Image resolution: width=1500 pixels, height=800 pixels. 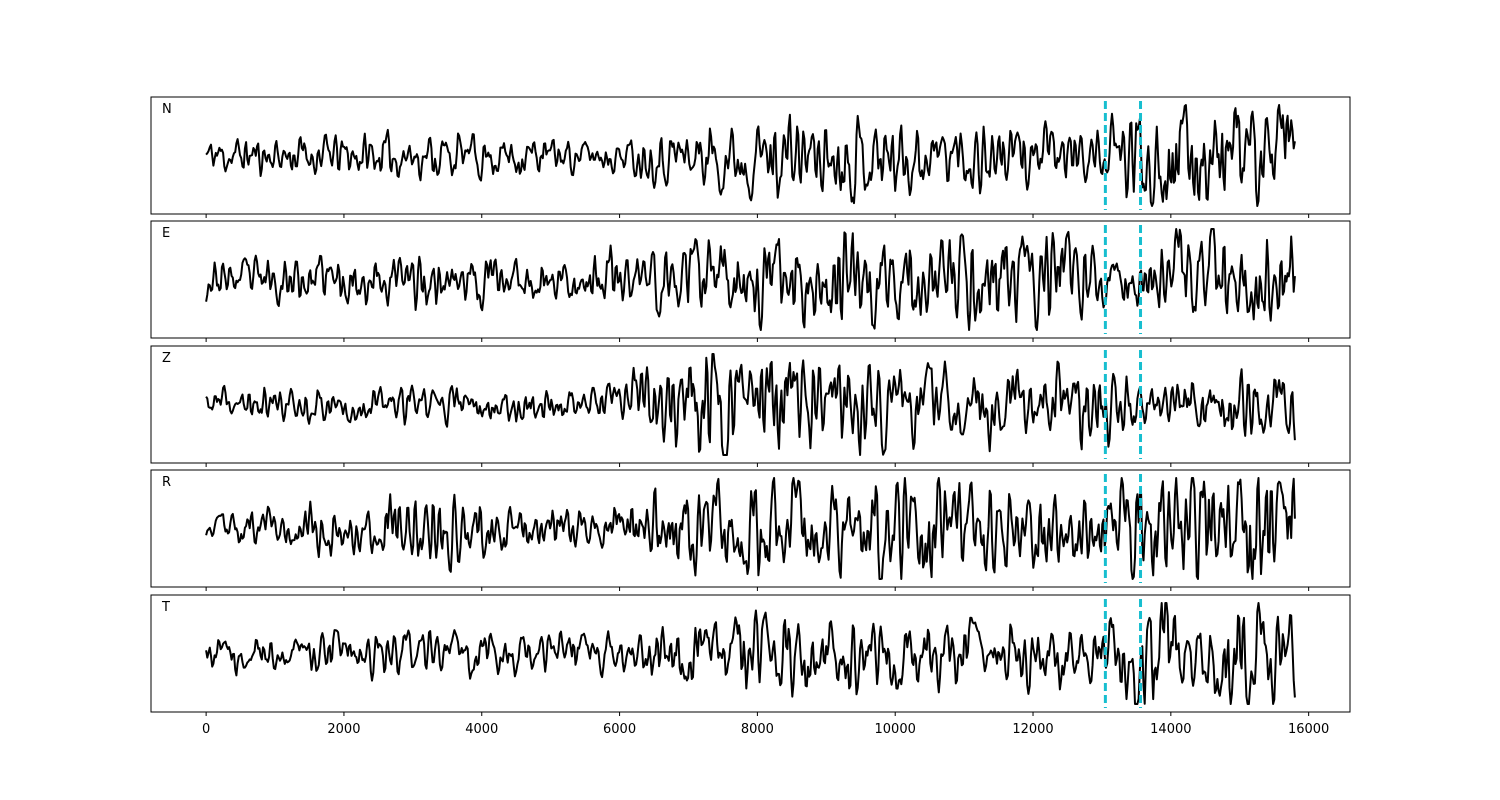 What do you see at coordinates (166, 233) in the screenshot?
I see `panel-label-e: E` at bounding box center [166, 233].